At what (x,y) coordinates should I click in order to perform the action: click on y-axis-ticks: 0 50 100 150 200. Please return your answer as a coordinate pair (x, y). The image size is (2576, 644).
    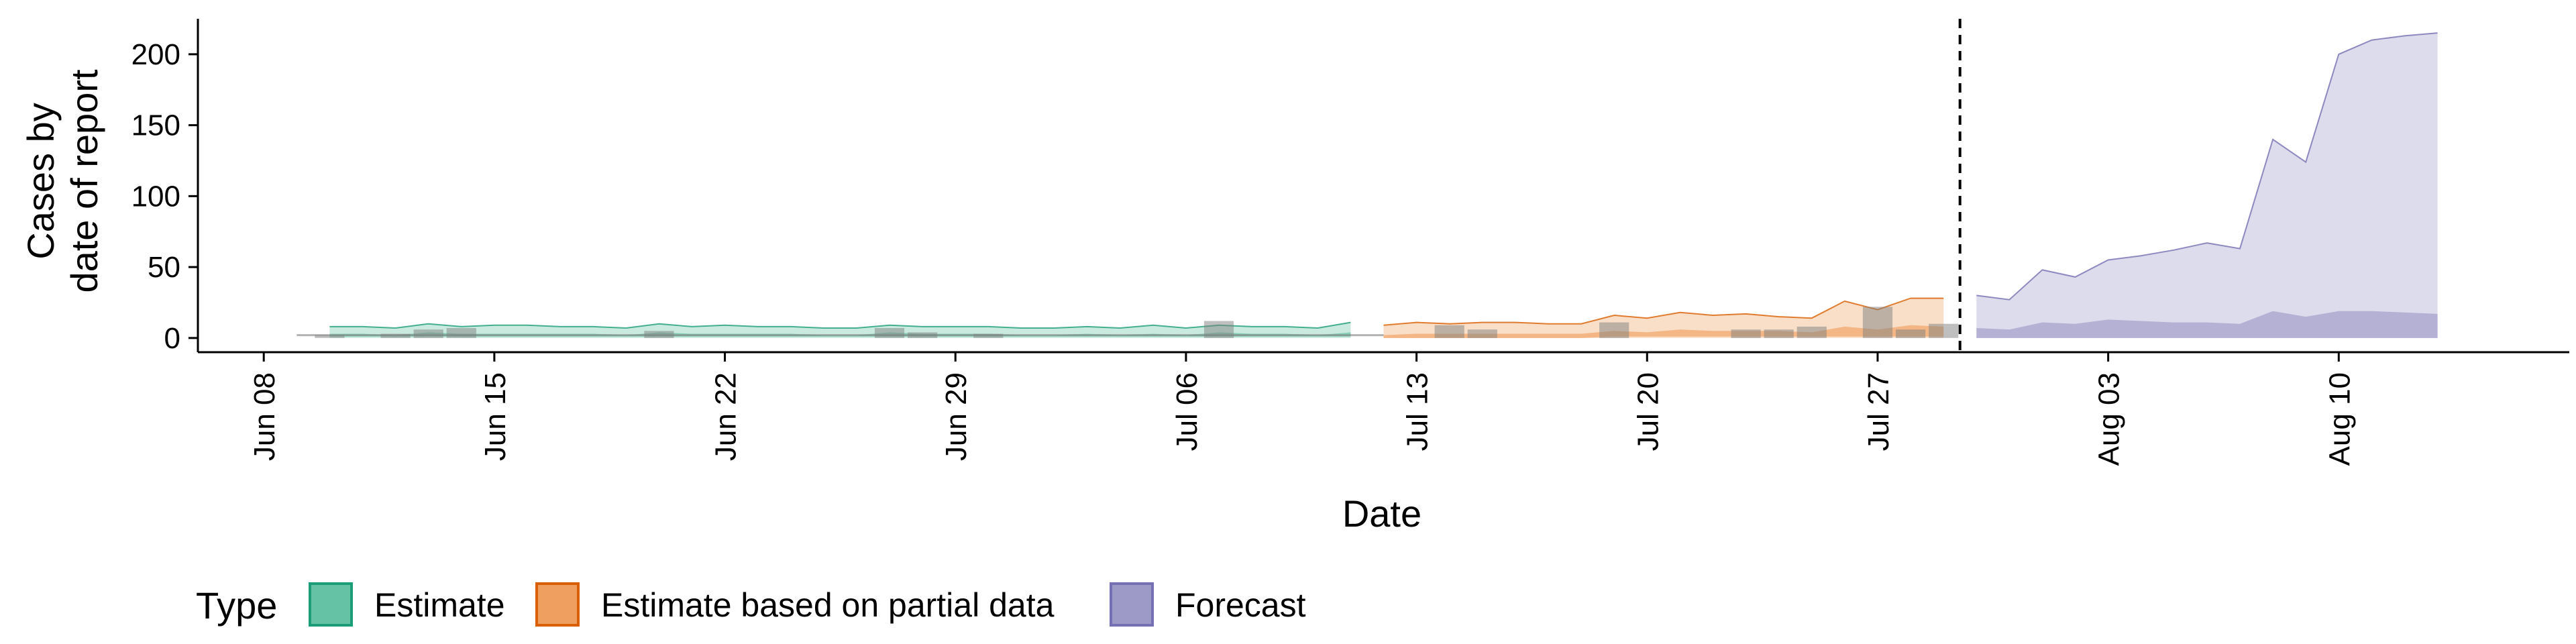
    Looking at the image, I should click on (164, 196).